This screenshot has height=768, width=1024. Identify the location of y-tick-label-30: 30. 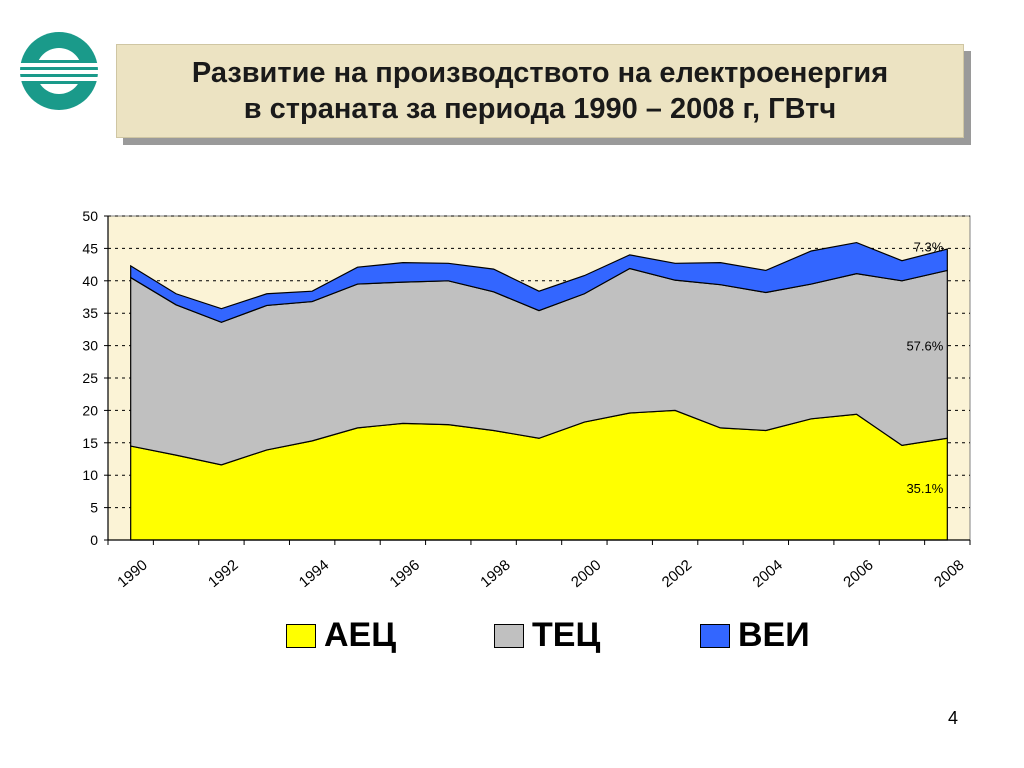
(90, 346).